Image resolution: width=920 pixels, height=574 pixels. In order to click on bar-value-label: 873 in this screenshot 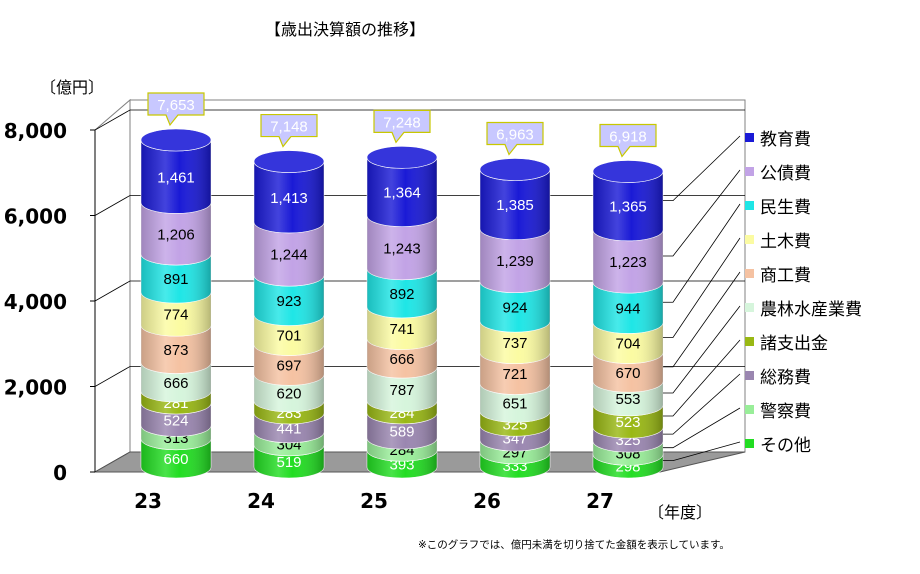, I will do `click(175, 350)`.